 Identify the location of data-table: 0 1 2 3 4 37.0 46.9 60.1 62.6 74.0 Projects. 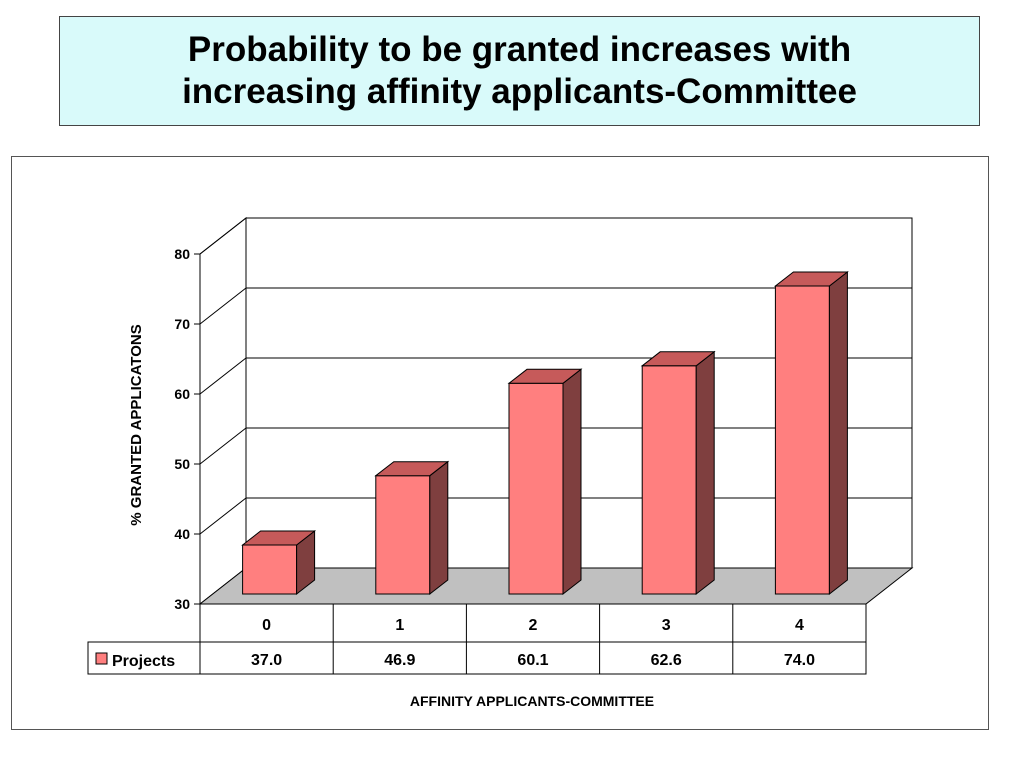
(477, 639).